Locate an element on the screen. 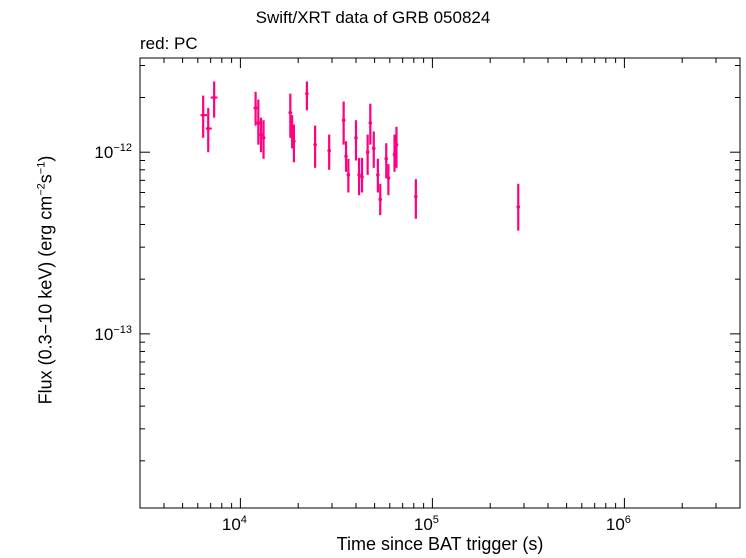  y-tick-label: 10−13 is located at coordinates (113, 334).